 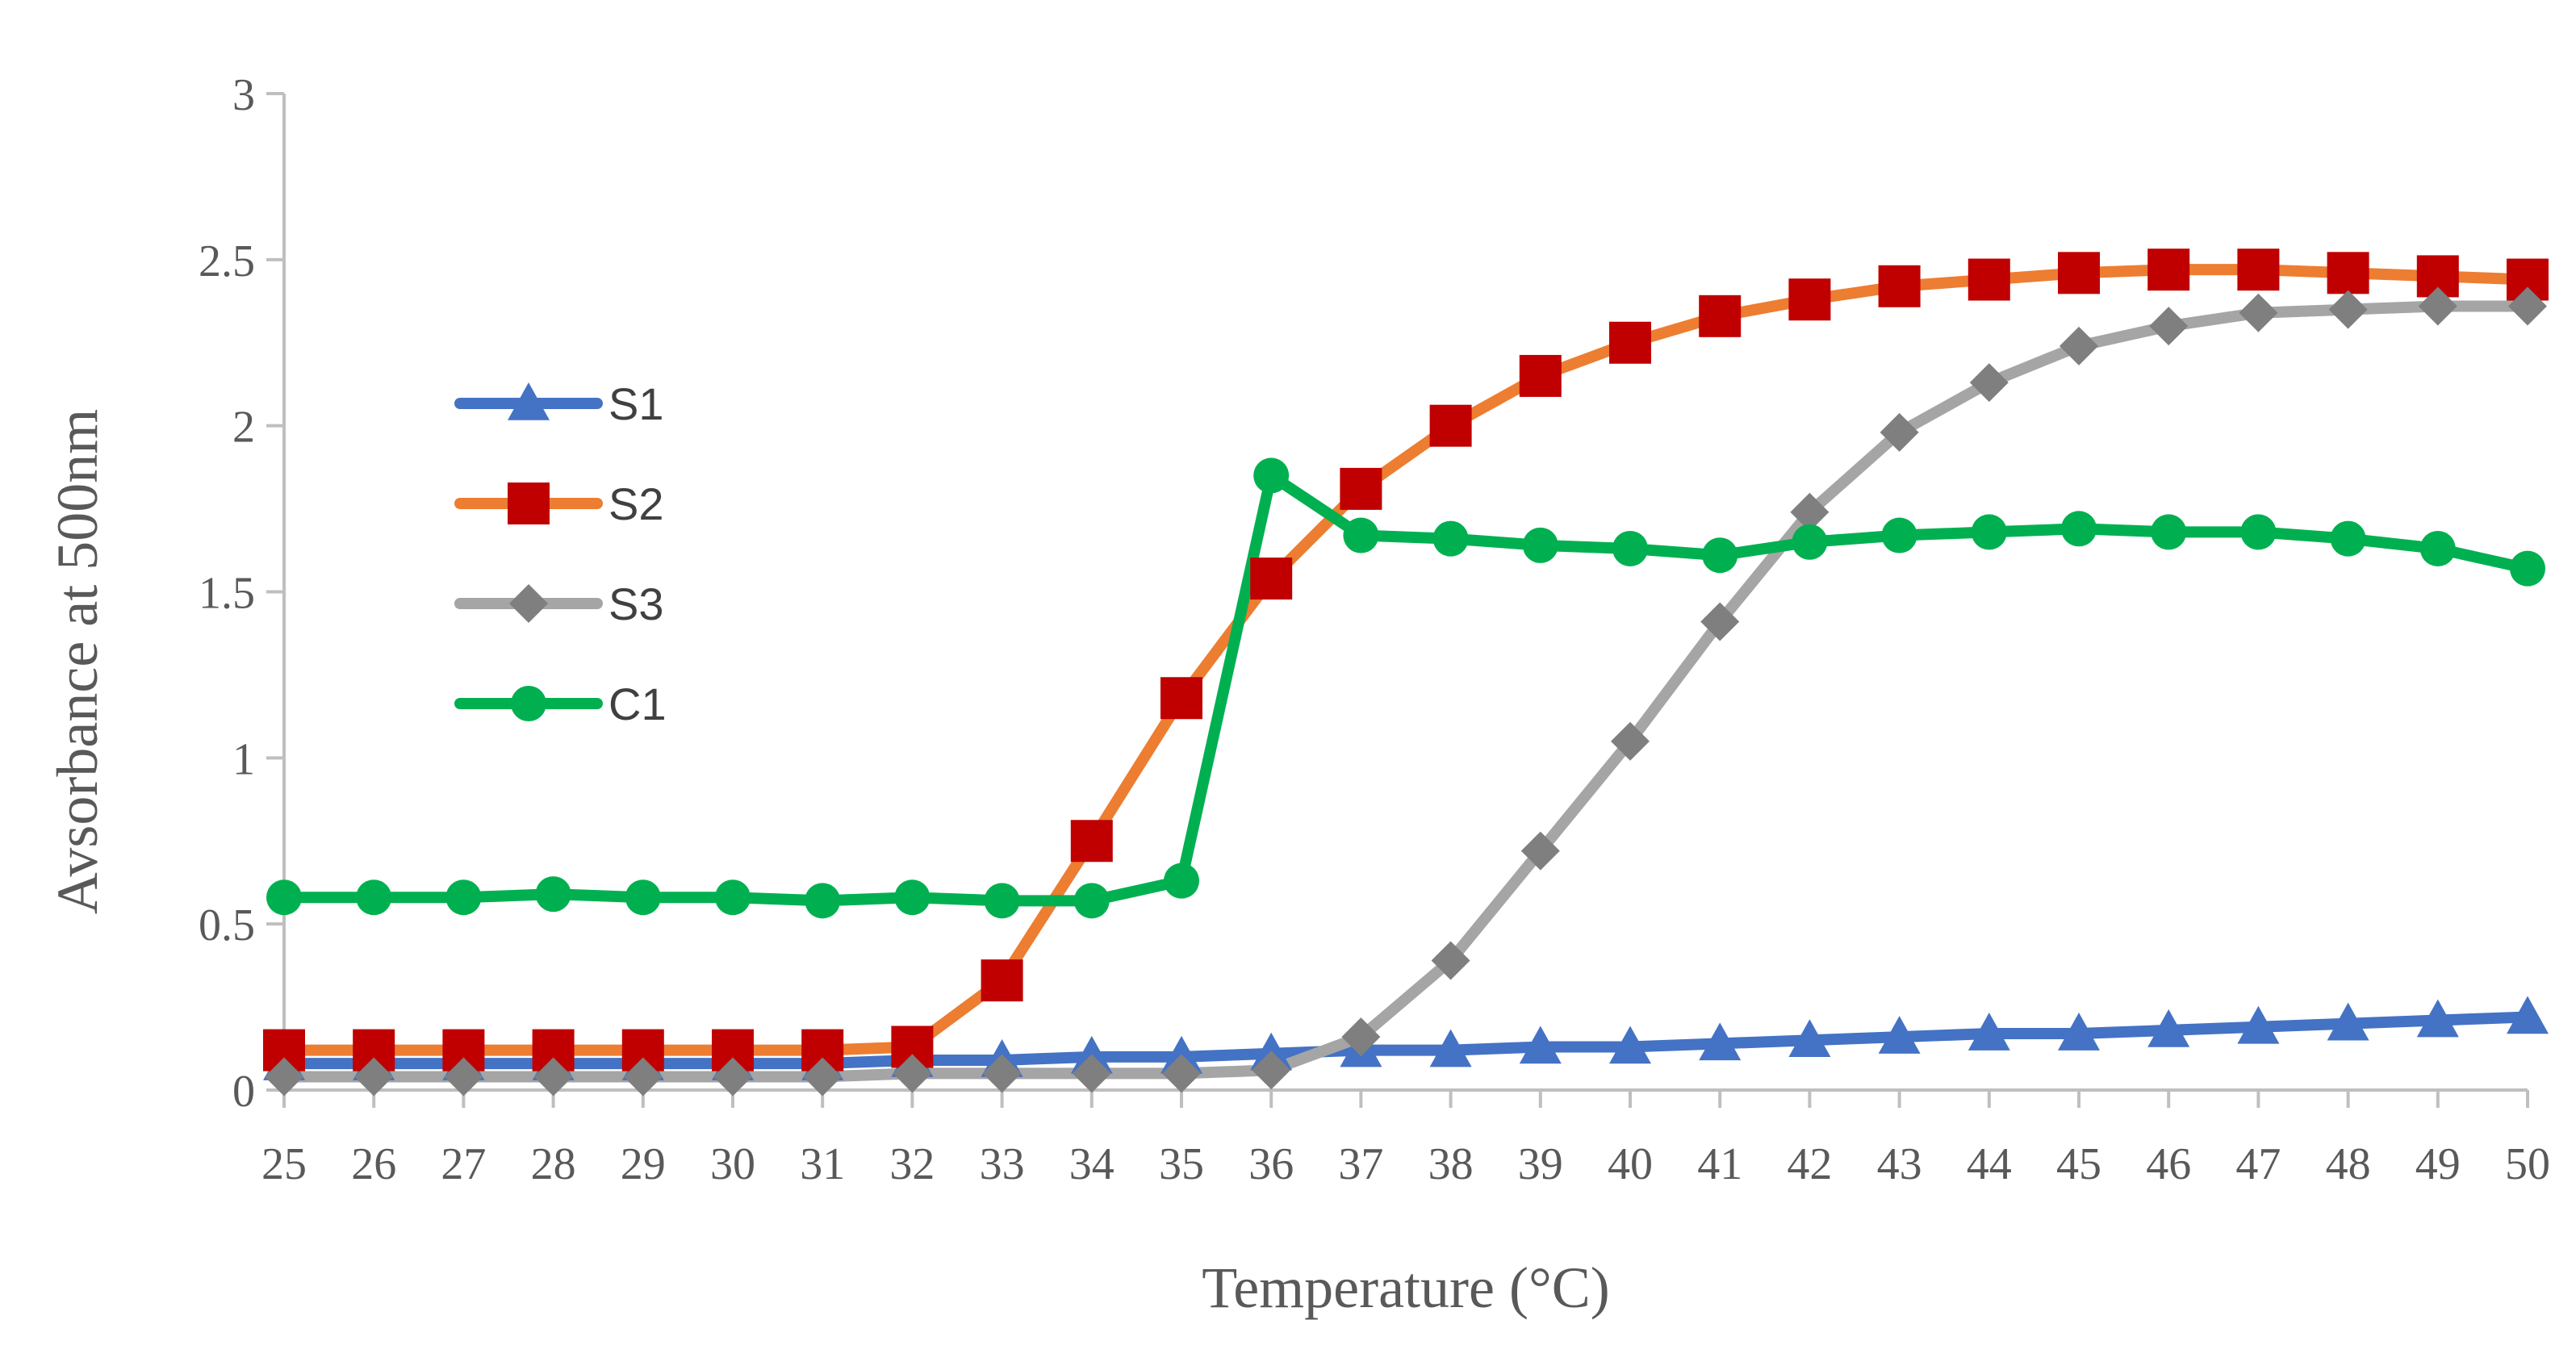 What do you see at coordinates (243, 759) in the screenshot?
I see `y-tick-label: 1` at bounding box center [243, 759].